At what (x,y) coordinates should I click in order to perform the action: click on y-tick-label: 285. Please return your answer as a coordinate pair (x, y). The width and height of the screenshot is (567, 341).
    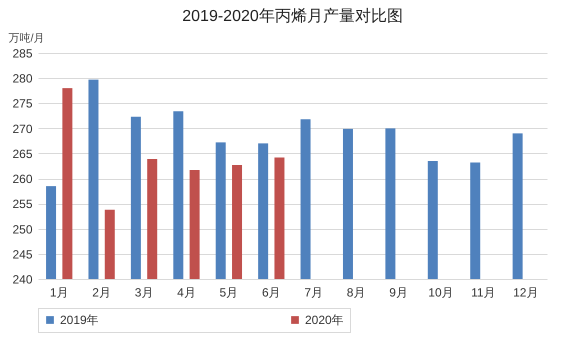
    Looking at the image, I should click on (22, 53).